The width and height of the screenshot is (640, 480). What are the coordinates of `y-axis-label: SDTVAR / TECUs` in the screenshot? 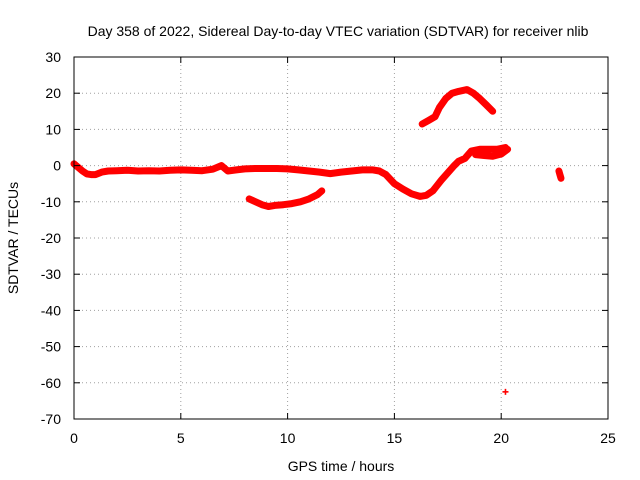 It's located at (13, 238).